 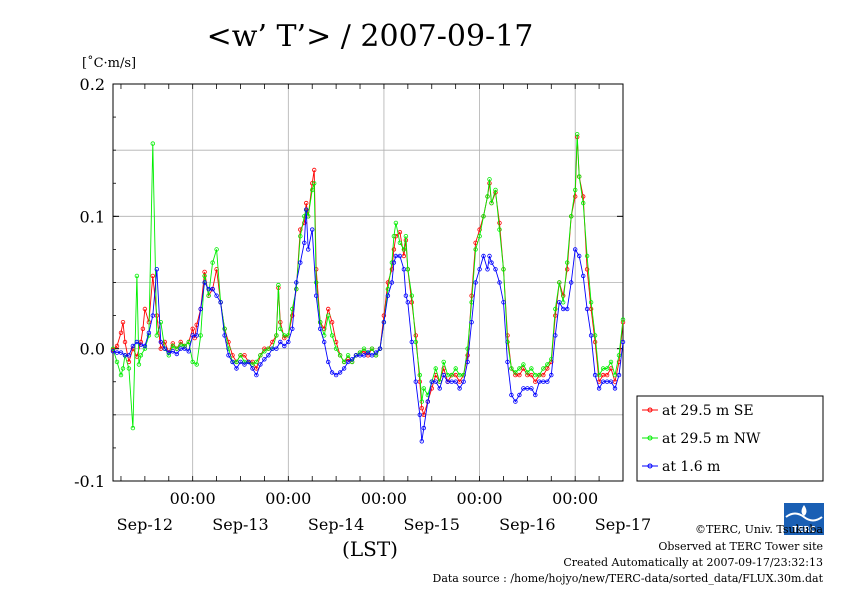 What do you see at coordinates (650, 410) in the screenshot?
I see `legend-swatch-marker` at bounding box center [650, 410].